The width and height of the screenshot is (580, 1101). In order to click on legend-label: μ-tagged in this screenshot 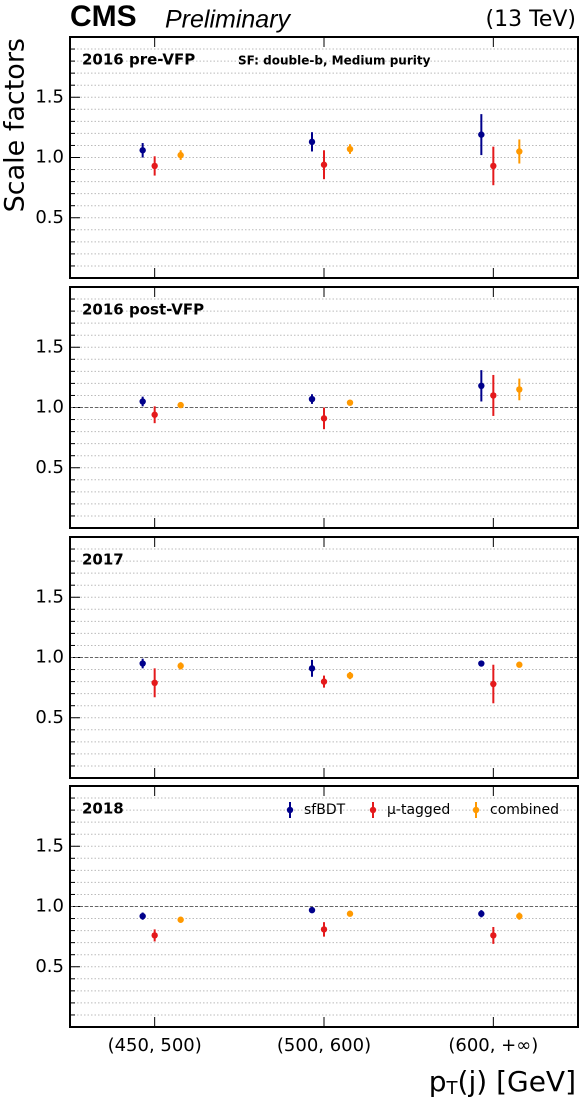, I will do `click(418, 810)`.